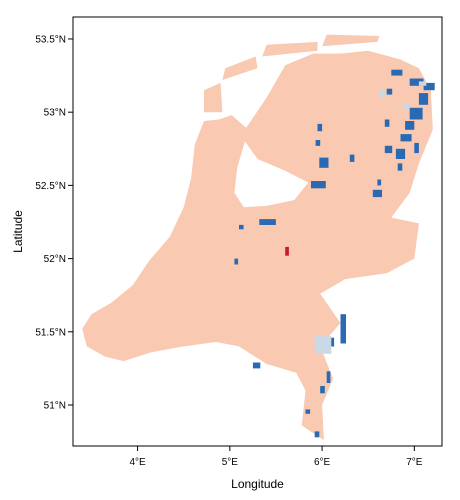 The width and height of the screenshot is (460, 500). I want to click on x-tick-label-3: 7°E, so click(414, 462).